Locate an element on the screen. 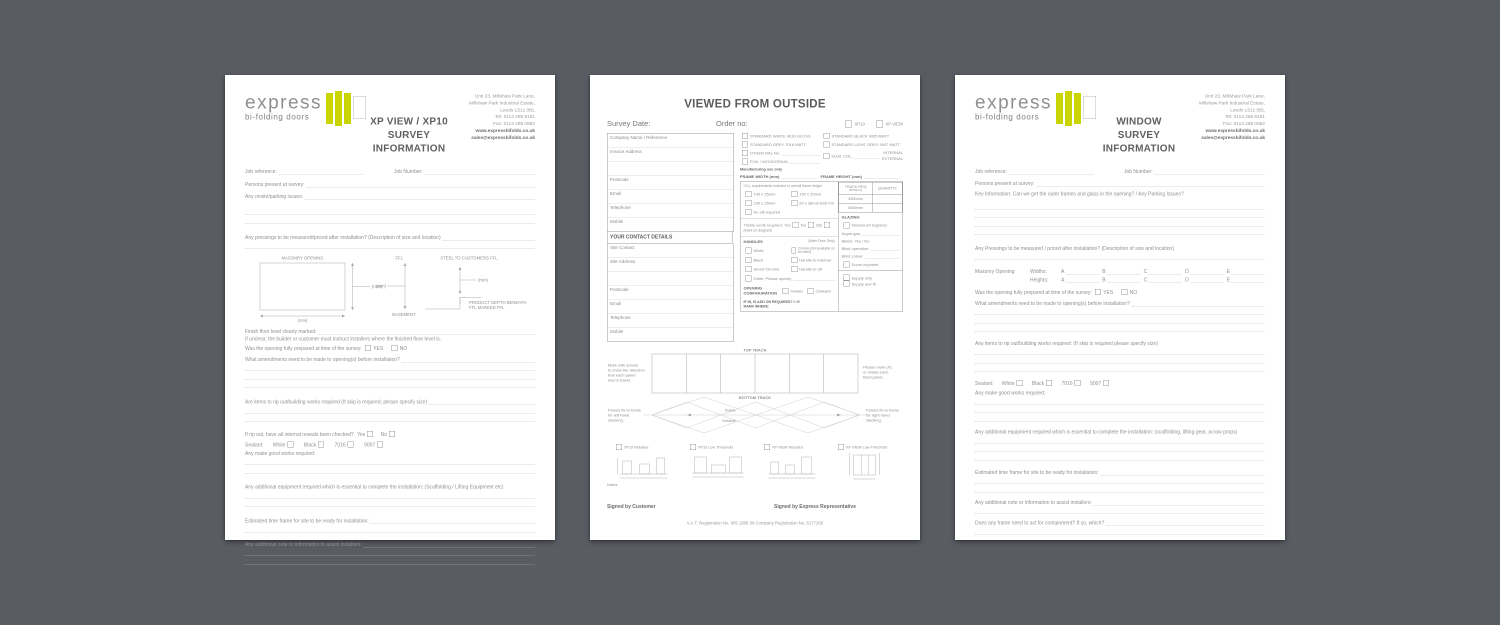 This screenshot has width=1500, height=625. checkbox-white-gloss is located at coordinates (745, 136).